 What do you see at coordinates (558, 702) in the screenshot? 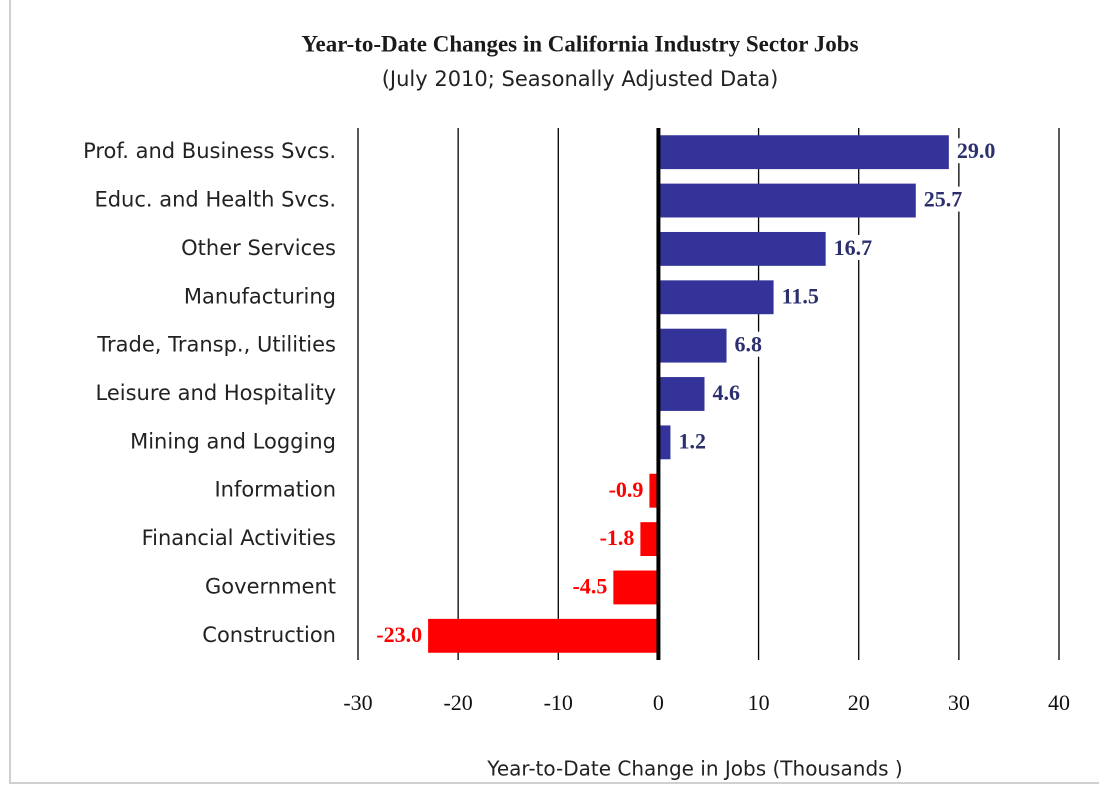
I see `x-tick-label: -10` at bounding box center [558, 702].